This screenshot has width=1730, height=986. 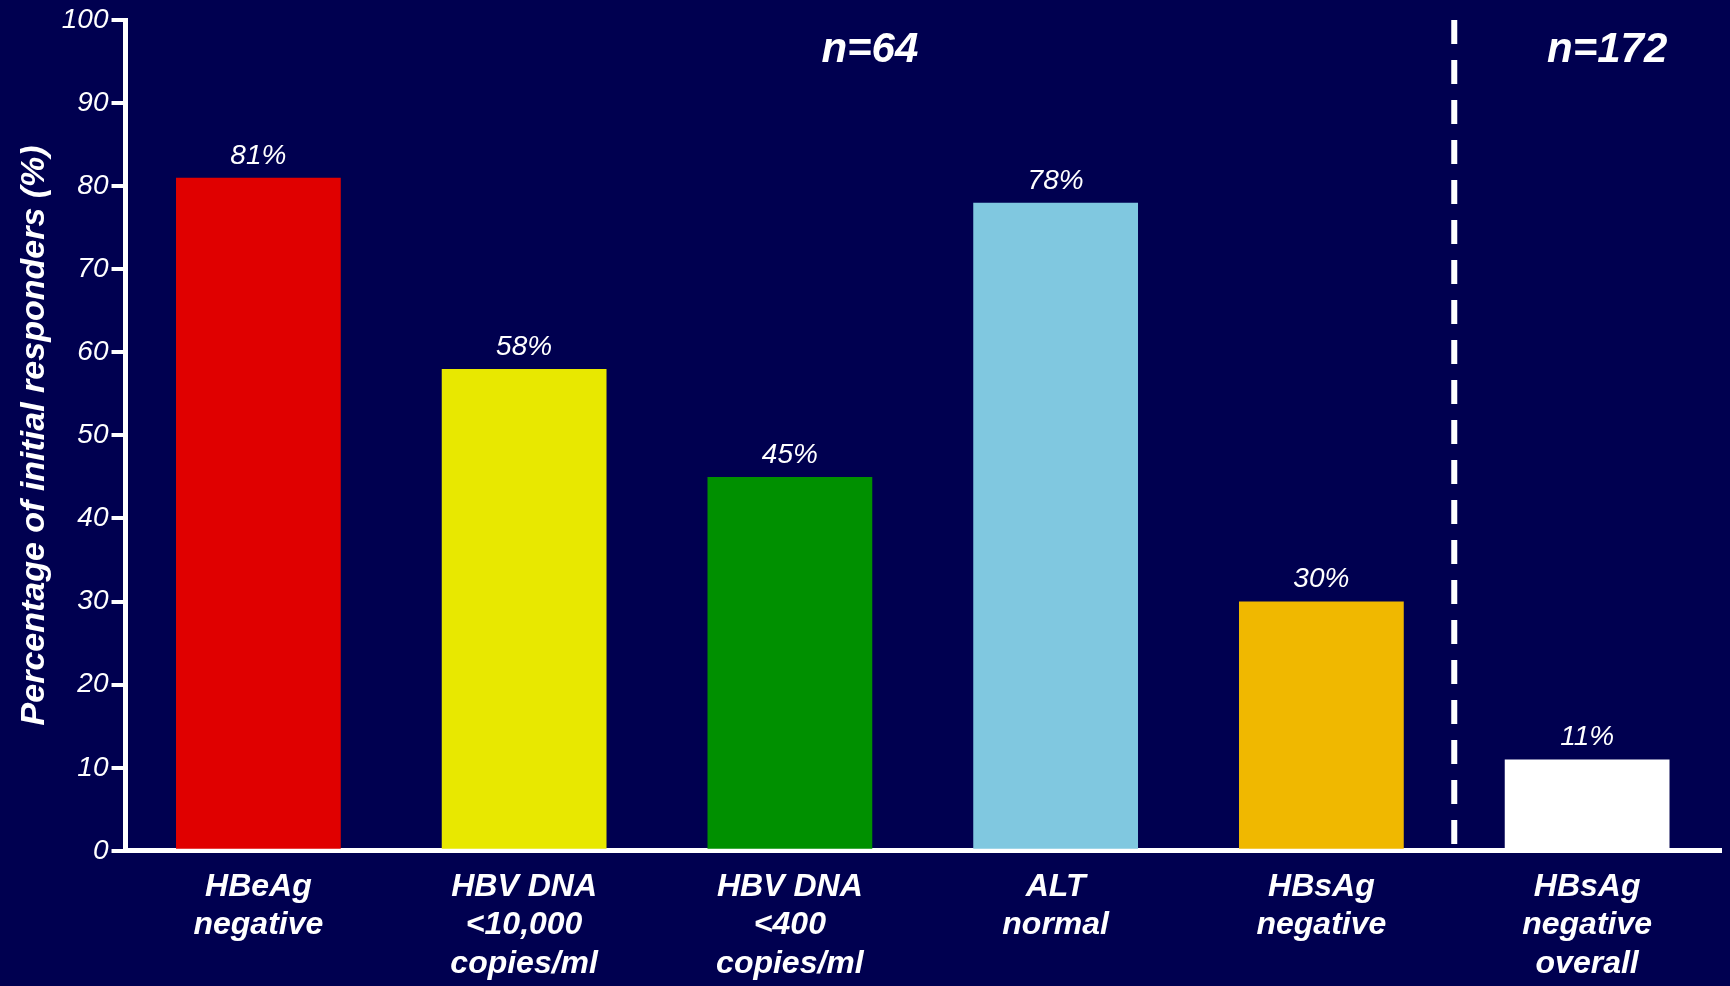 I want to click on x-tick-label: ALT normal, so click(x=1056, y=904).